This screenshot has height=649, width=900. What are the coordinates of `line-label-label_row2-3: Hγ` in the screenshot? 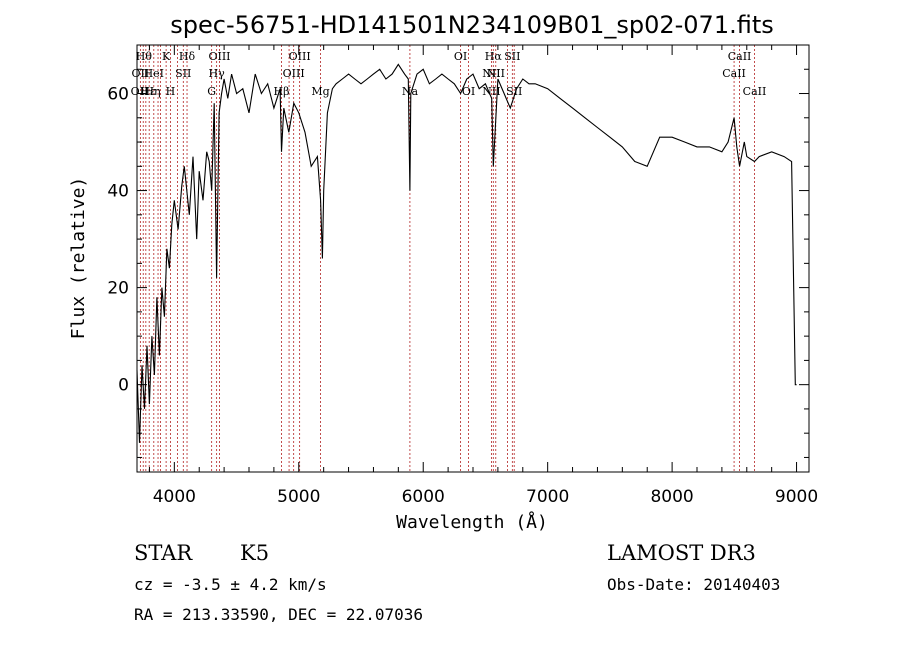 It's located at (217, 73).